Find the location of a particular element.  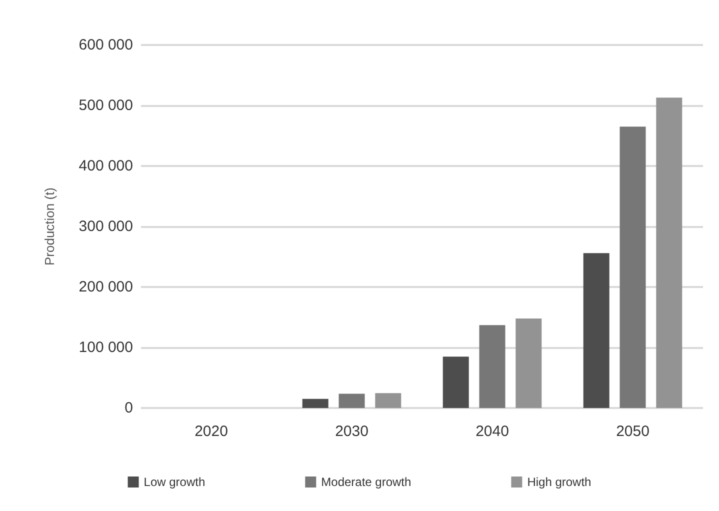

y-tick-label: 600 000 is located at coordinates (105, 45).